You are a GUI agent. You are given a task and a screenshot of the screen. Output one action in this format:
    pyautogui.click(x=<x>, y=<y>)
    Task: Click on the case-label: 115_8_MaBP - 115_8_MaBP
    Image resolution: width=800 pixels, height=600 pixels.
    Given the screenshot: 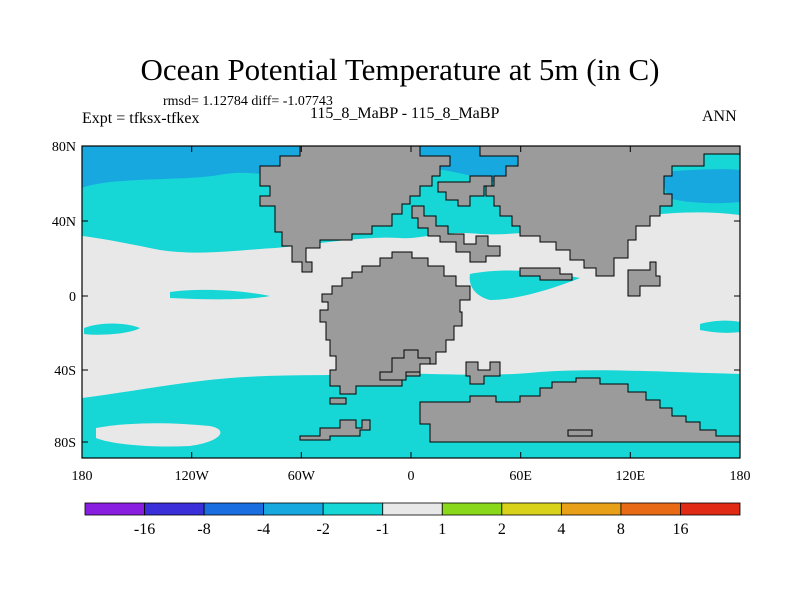 What is the action you would take?
    pyautogui.click(x=405, y=113)
    